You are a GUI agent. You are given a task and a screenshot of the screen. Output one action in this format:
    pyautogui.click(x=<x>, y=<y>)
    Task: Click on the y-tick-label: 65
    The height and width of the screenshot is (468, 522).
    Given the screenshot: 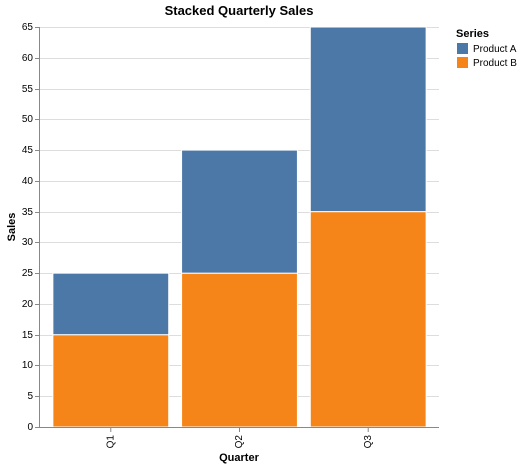 What is the action you would take?
    pyautogui.click(x=28, y=27)
    